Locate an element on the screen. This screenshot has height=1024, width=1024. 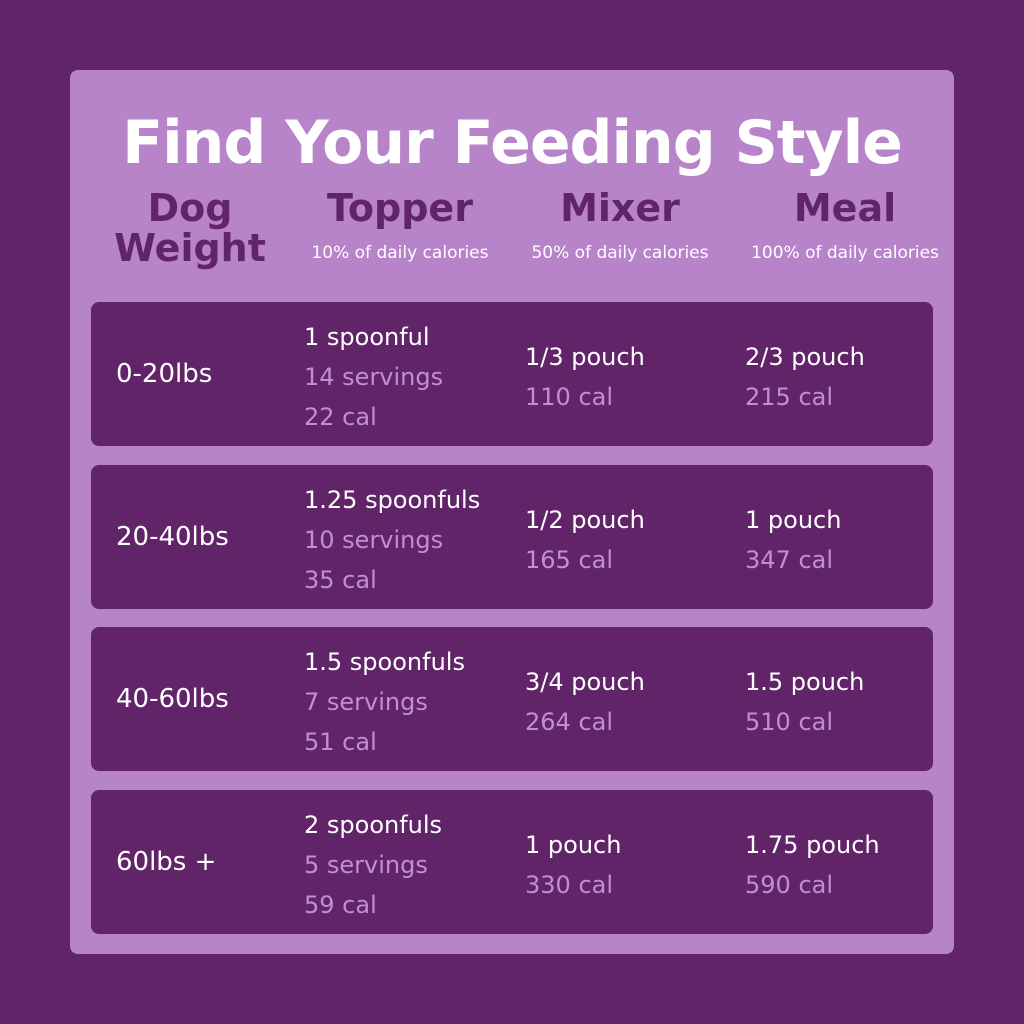
weight: 20-40lbs is located at coordinates (172, 536).